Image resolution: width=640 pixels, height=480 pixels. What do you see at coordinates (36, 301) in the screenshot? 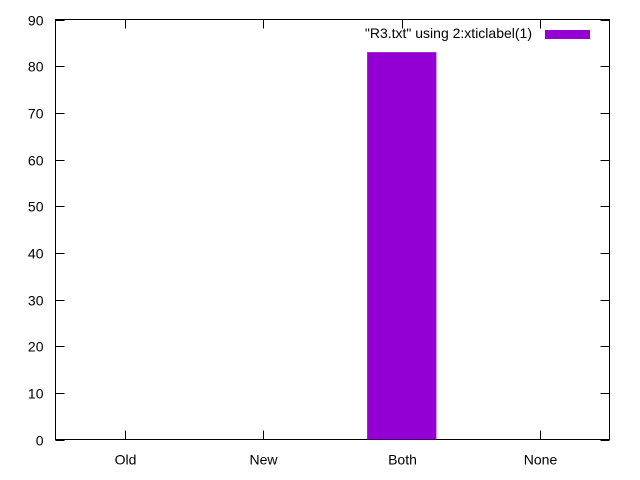
I see `y-tick-label: 30` at bounding box center [36, 301].